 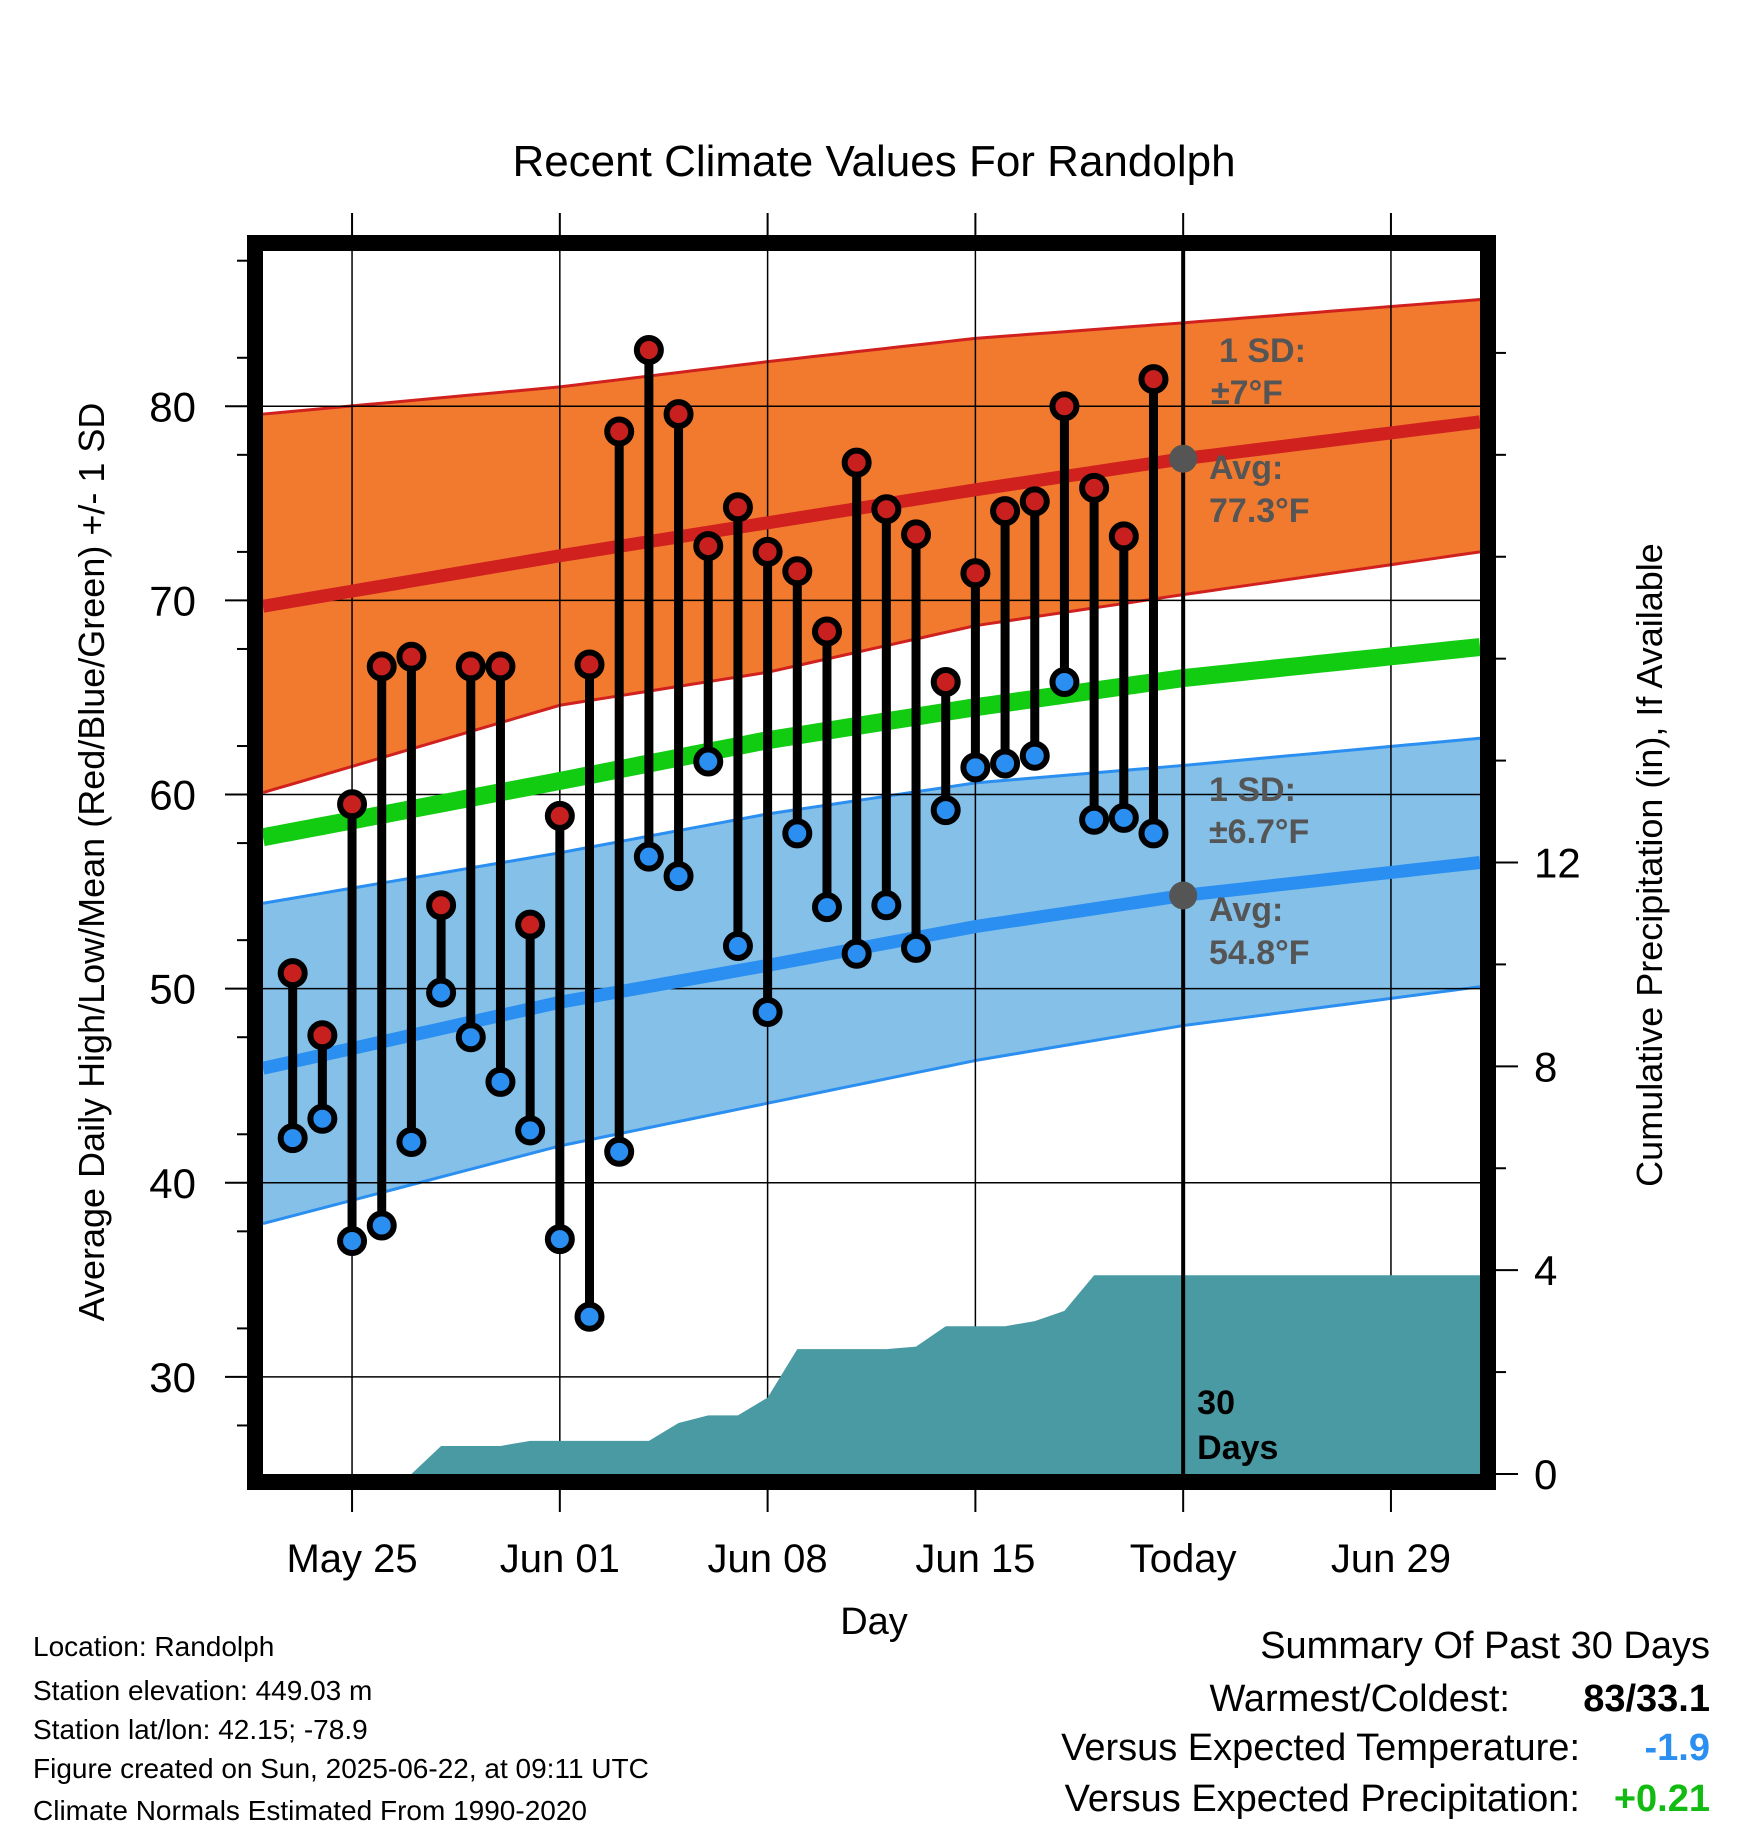 I want to click on x-tick-label: Today, so click(x=1183, y=1559).